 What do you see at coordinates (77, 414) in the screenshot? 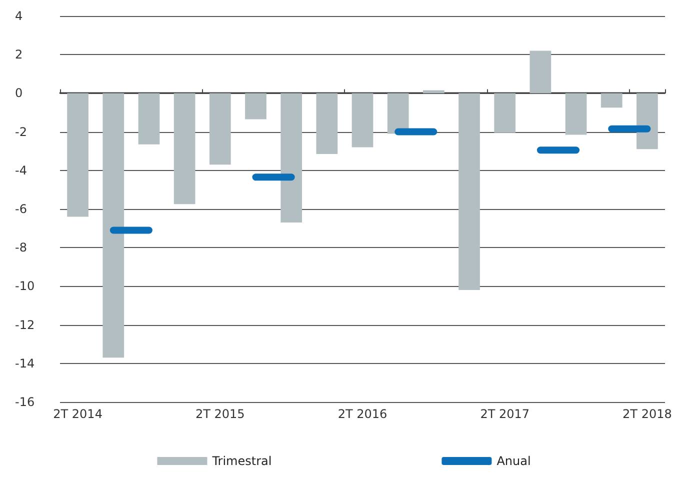
I see `x-tick-label: 2T 2014` at bounding box center [77, 414].